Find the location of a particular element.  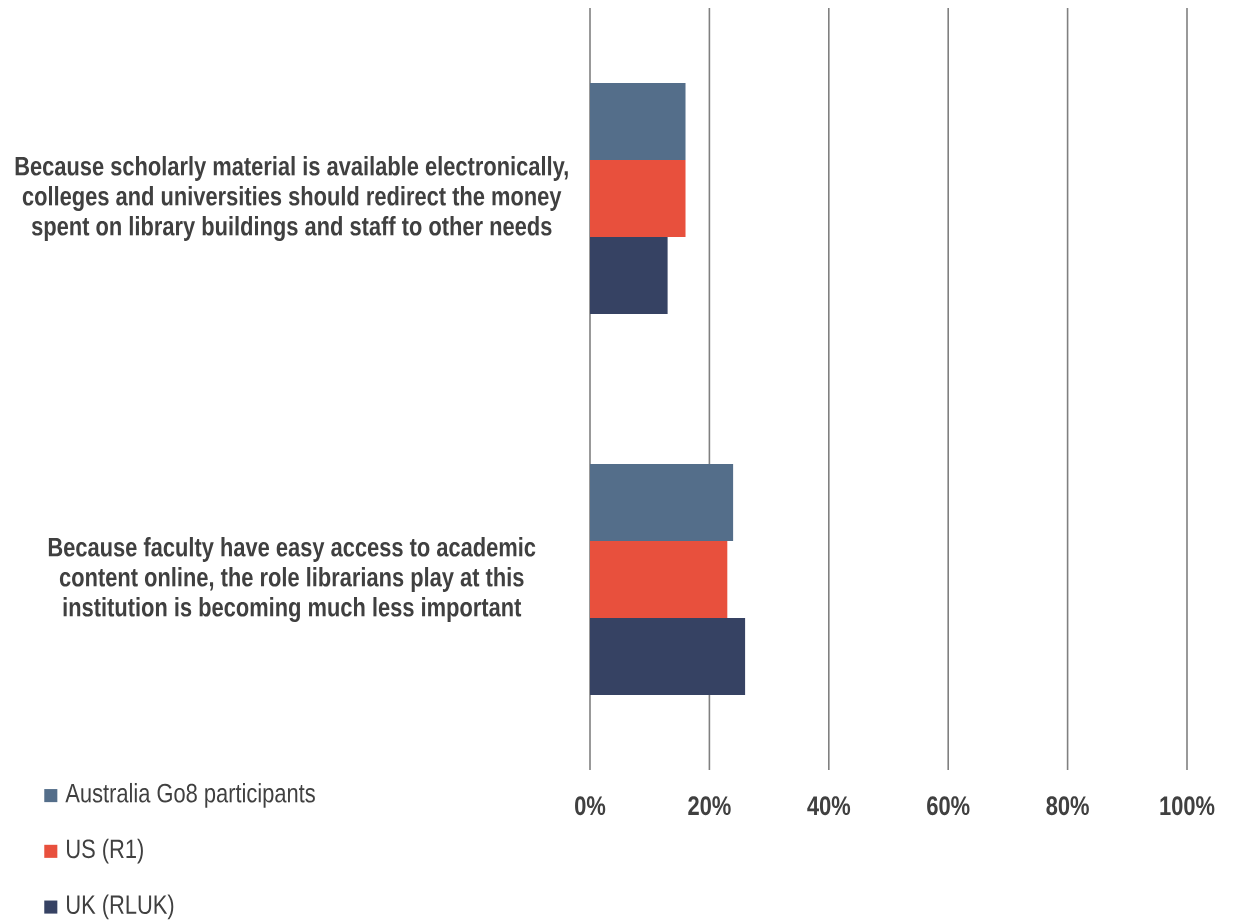

x-tick-label: 100% is located at coordinates (1187, 806).